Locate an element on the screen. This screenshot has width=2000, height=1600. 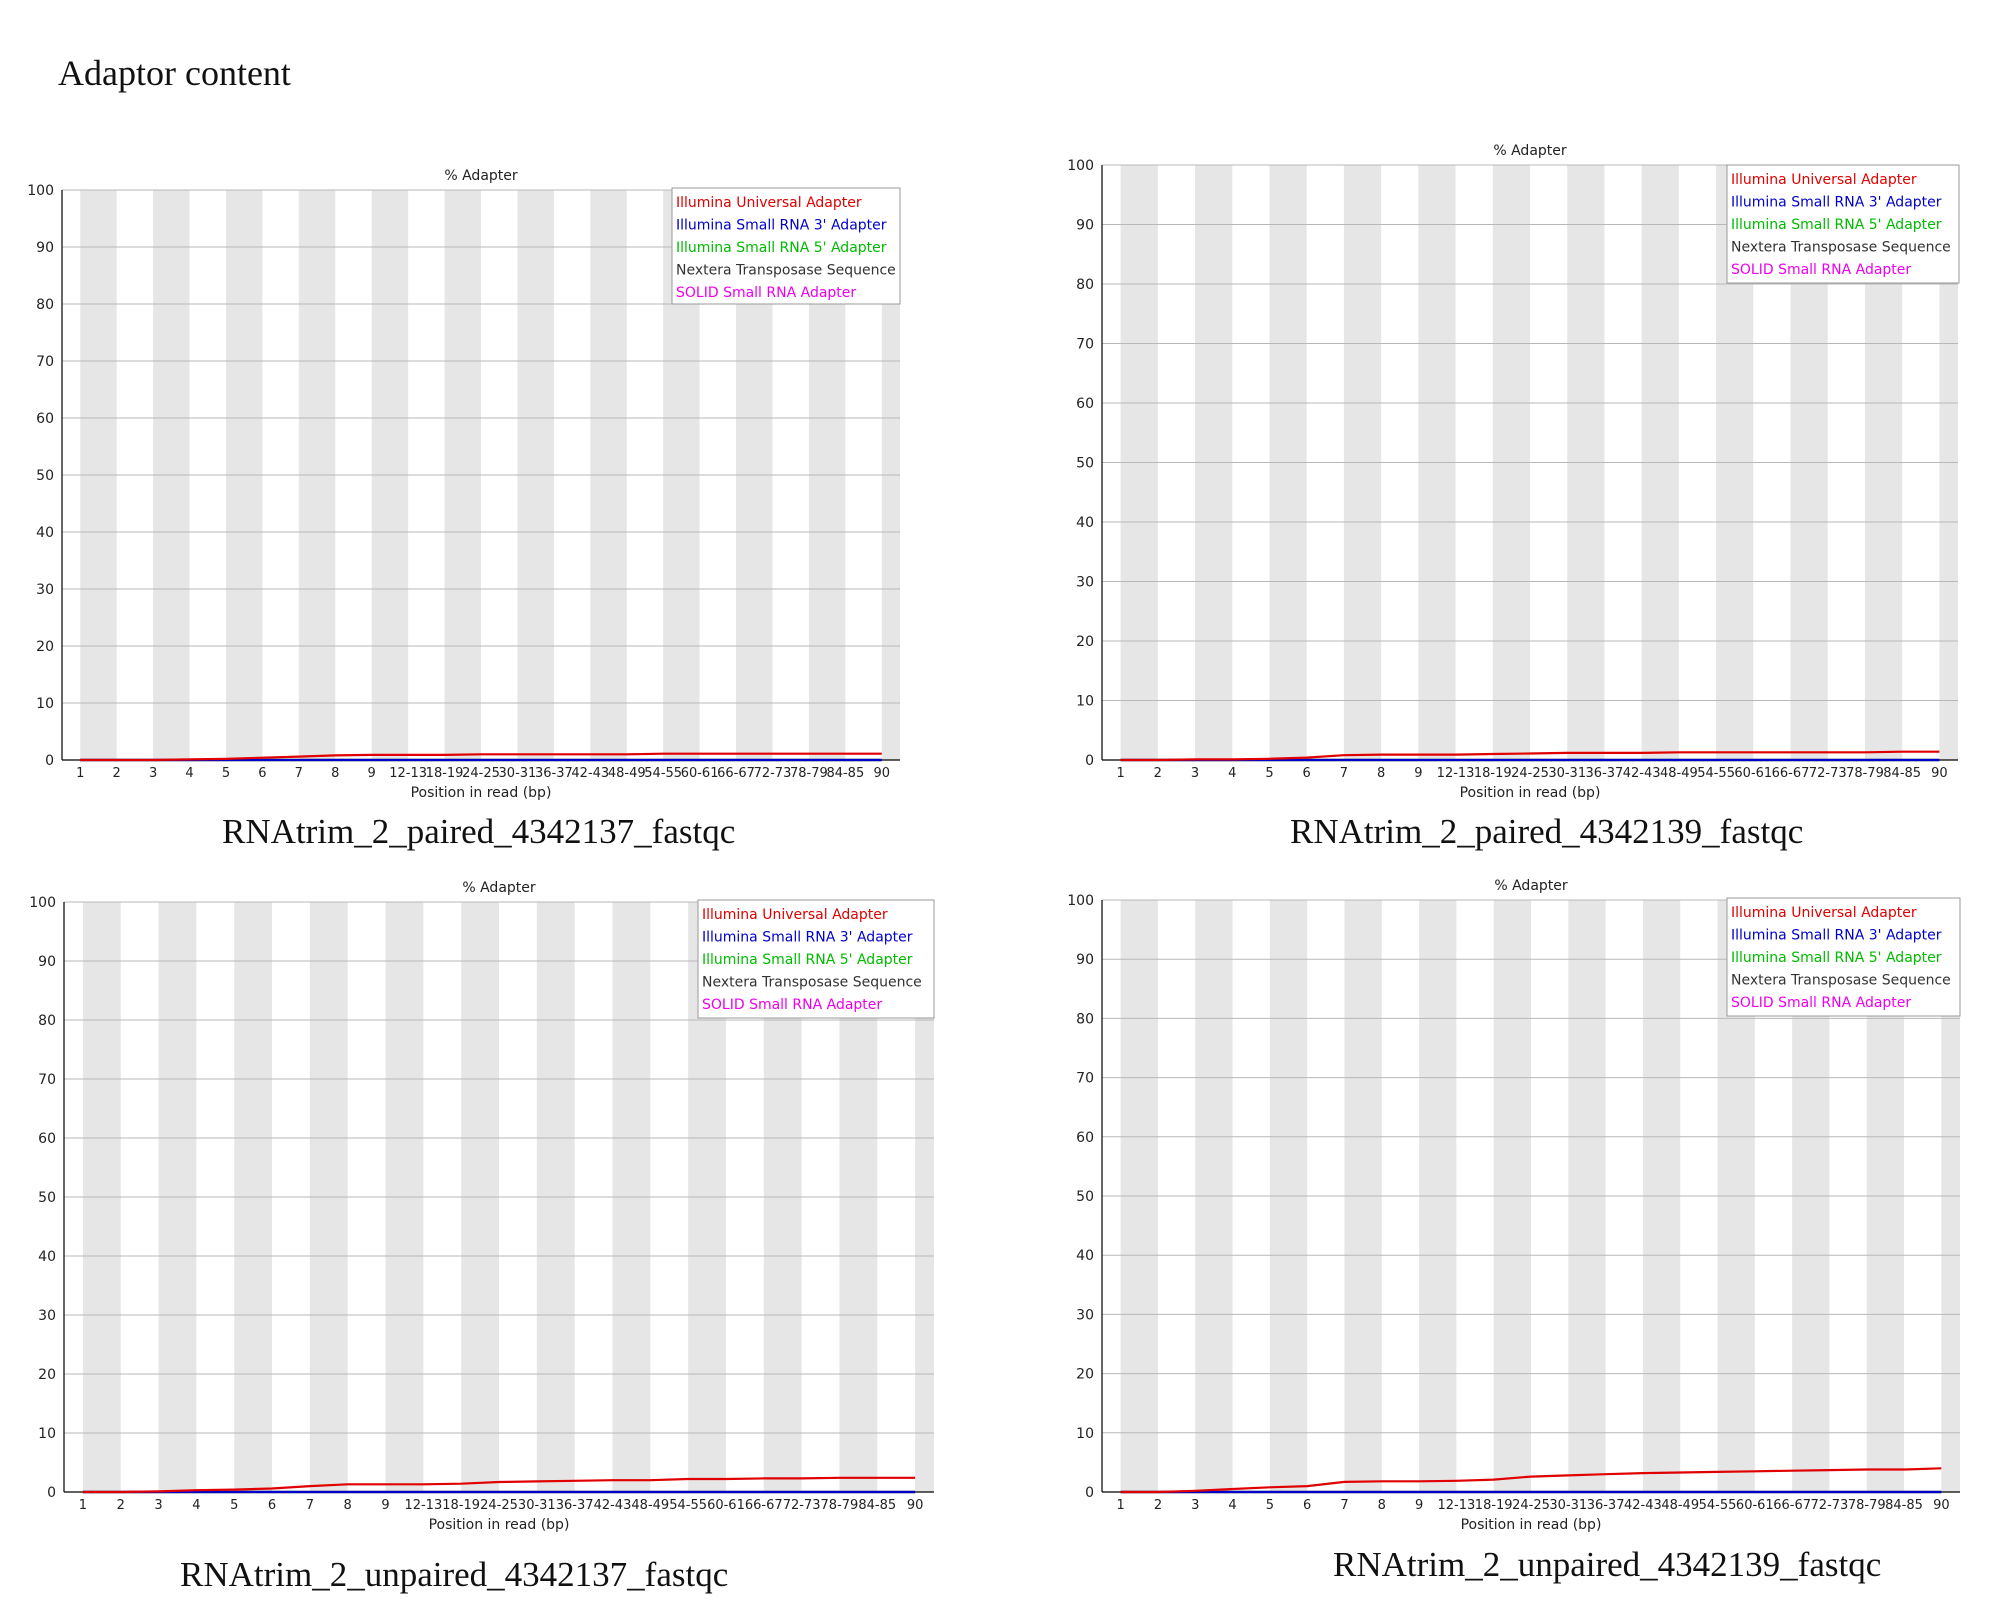
y-tick-label: 40 is located at coordinates (47, 1257).